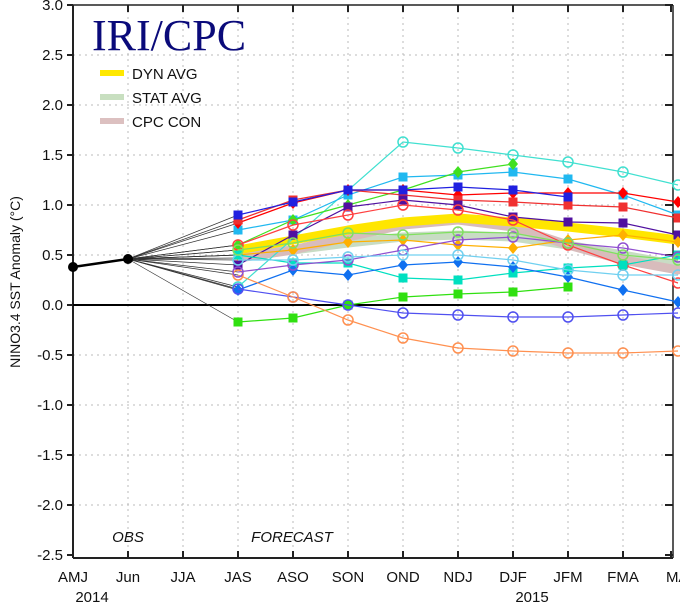  Describe the element at coordinates (403, 577) in the screenshot. I see `x-tick-label: OND` at that location.